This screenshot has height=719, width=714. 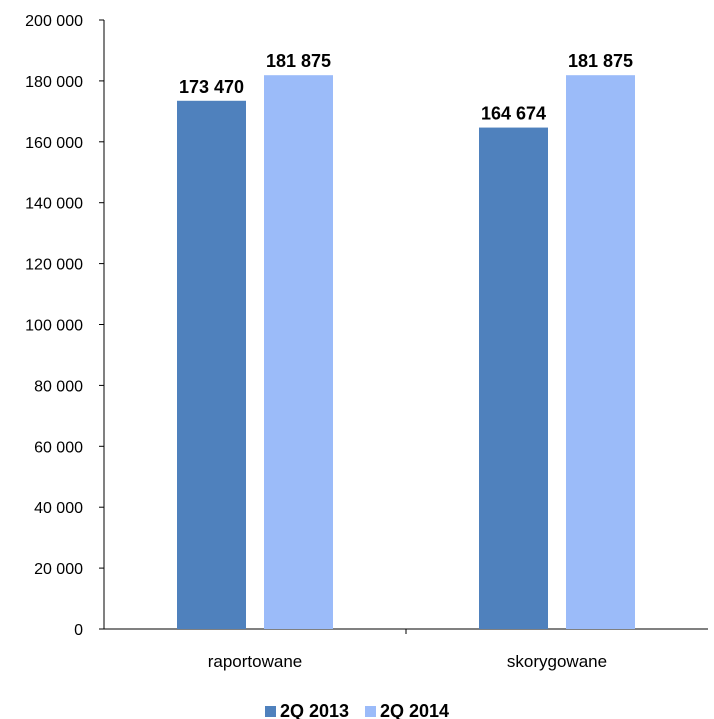 I want to click on y-tick-label: 0, so click(x=78, y=630).